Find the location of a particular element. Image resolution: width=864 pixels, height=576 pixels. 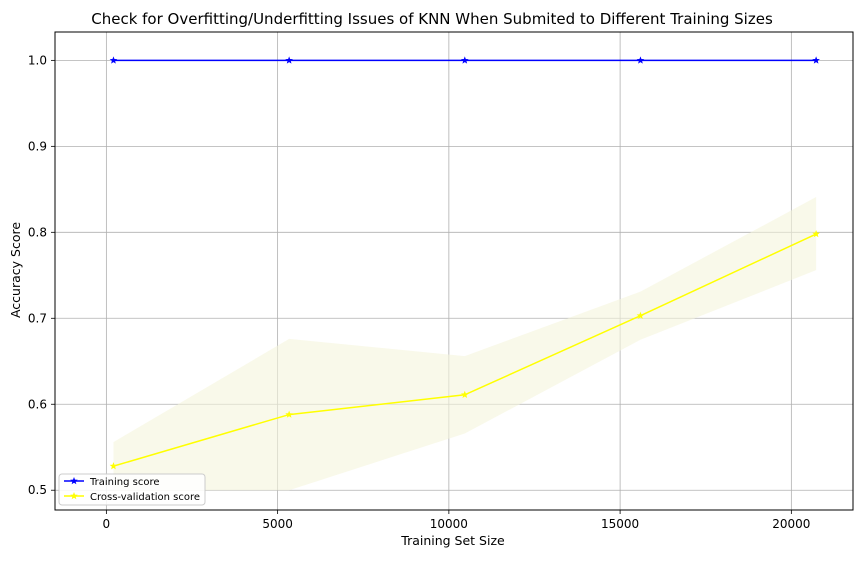

y-axis-ticks: 0.5 0.6 0.7 0.8 0.9 1.0 is located at coordinates (41, 275).